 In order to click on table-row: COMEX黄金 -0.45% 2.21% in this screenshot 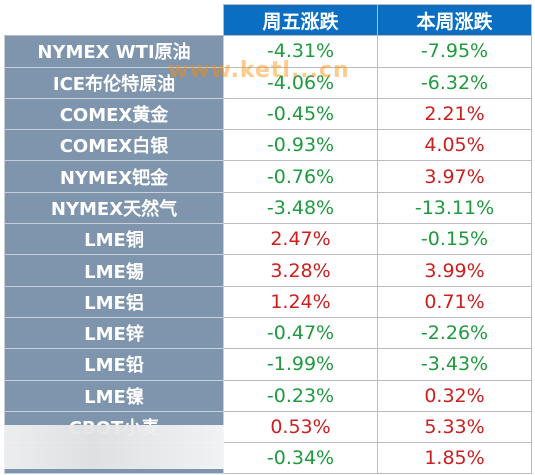, I will do `click(268, 114)`.